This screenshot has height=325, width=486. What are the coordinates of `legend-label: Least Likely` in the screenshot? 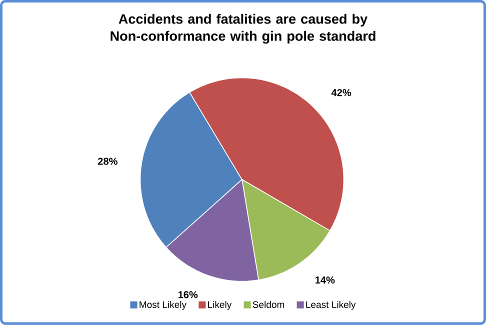 It's located at (331, 305).